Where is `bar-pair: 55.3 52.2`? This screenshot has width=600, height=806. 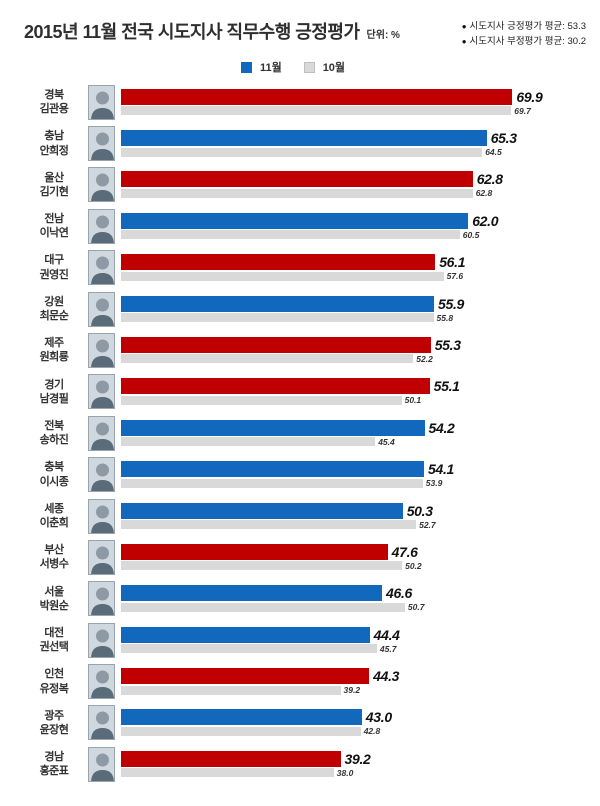 bar-pair: 55.3 52.2 is located at coordinates (360, 350).